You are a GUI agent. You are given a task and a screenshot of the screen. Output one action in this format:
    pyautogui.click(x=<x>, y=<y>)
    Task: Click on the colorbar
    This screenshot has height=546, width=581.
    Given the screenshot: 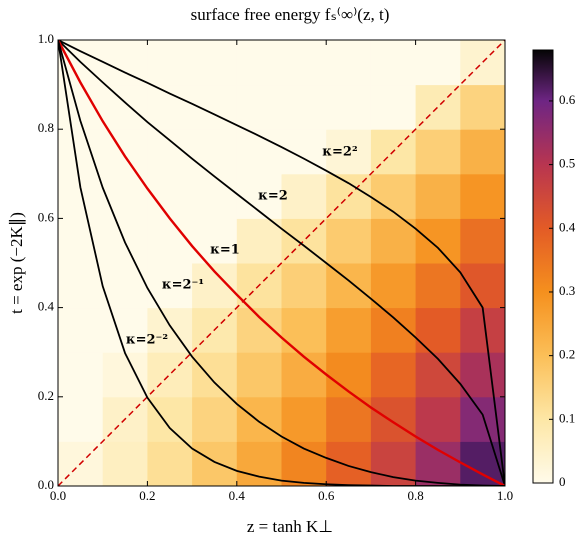 What is the action you would take?
    pyautogui.click(x=543, y=266)
    